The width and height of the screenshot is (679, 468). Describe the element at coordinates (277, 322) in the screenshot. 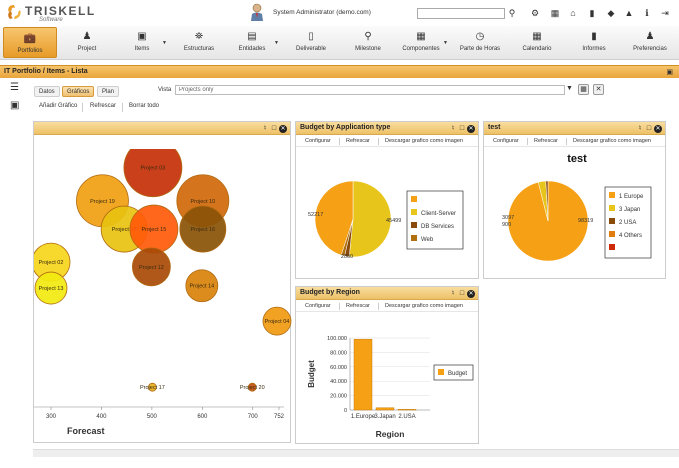

I see `bubble-label: Project 04` at that location.